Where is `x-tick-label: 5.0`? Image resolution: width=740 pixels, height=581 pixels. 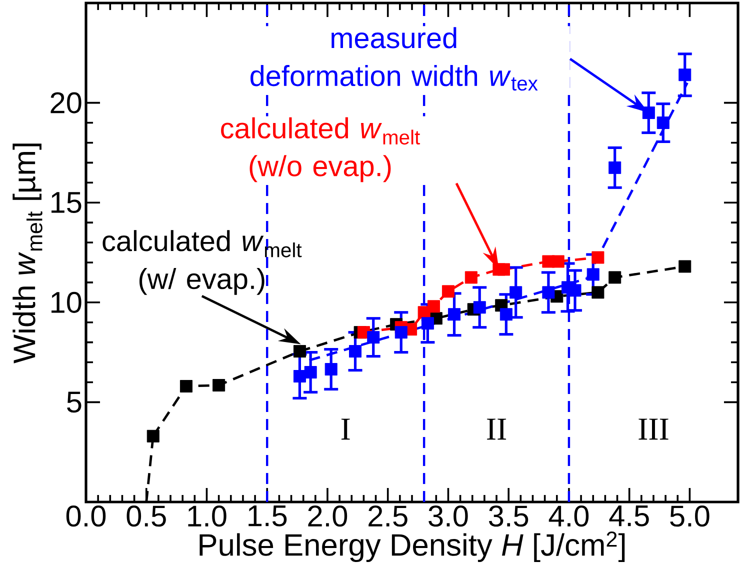 x-tick-label: 5.0 is located at coordinates (690, 516).